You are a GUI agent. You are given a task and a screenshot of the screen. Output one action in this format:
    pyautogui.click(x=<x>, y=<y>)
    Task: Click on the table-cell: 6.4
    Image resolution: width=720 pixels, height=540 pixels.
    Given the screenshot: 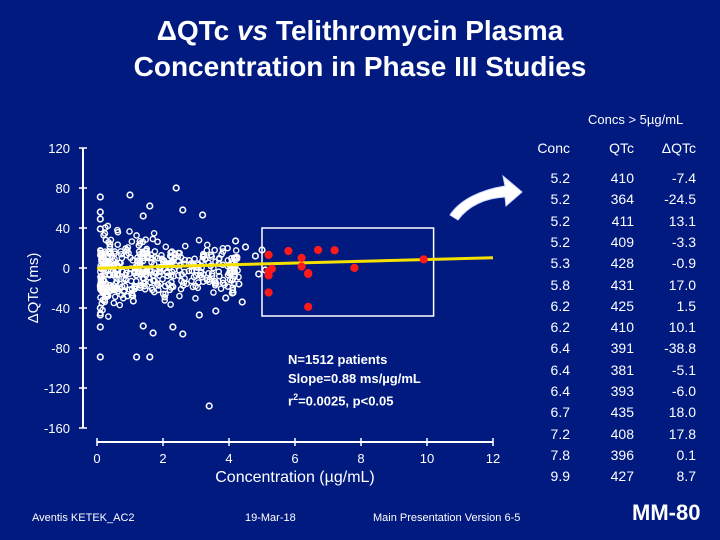 What is the action you would take?
    pyautogui.click(x=560, y=348)
    